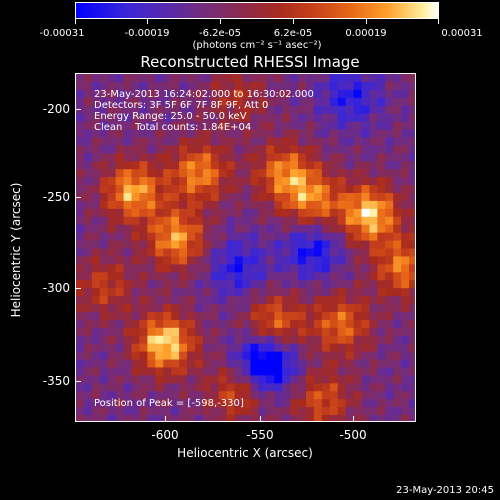  Describe the element at coordinates (147, 33) in the screenshot. I see `colorbar-tick-label: -0.00019` at that location.